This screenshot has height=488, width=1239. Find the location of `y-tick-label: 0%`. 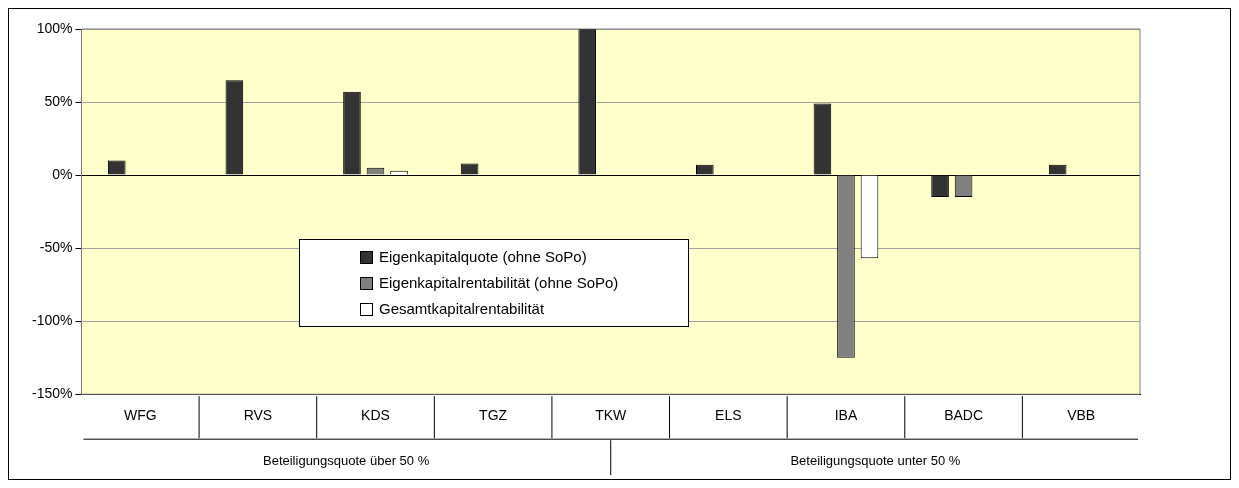

y-tick-label: 0% is located at coordinates (62, 173).